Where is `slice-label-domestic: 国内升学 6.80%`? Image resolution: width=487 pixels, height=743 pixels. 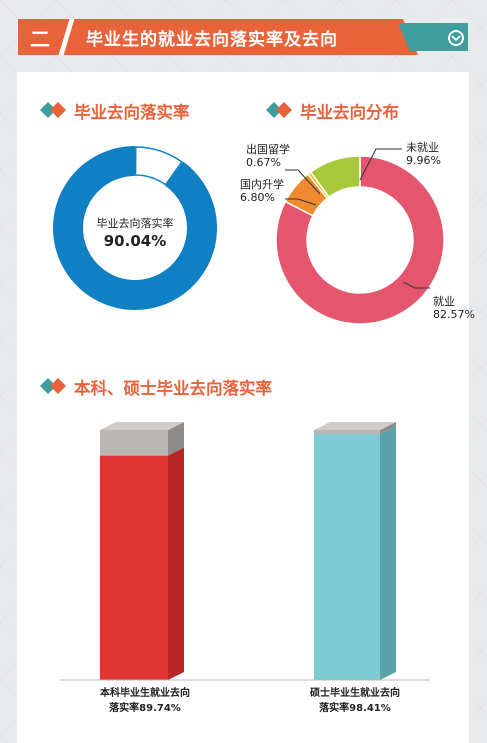
slice-label-domestic: 国内升学 6.80% is located at coordinates (262, 191).